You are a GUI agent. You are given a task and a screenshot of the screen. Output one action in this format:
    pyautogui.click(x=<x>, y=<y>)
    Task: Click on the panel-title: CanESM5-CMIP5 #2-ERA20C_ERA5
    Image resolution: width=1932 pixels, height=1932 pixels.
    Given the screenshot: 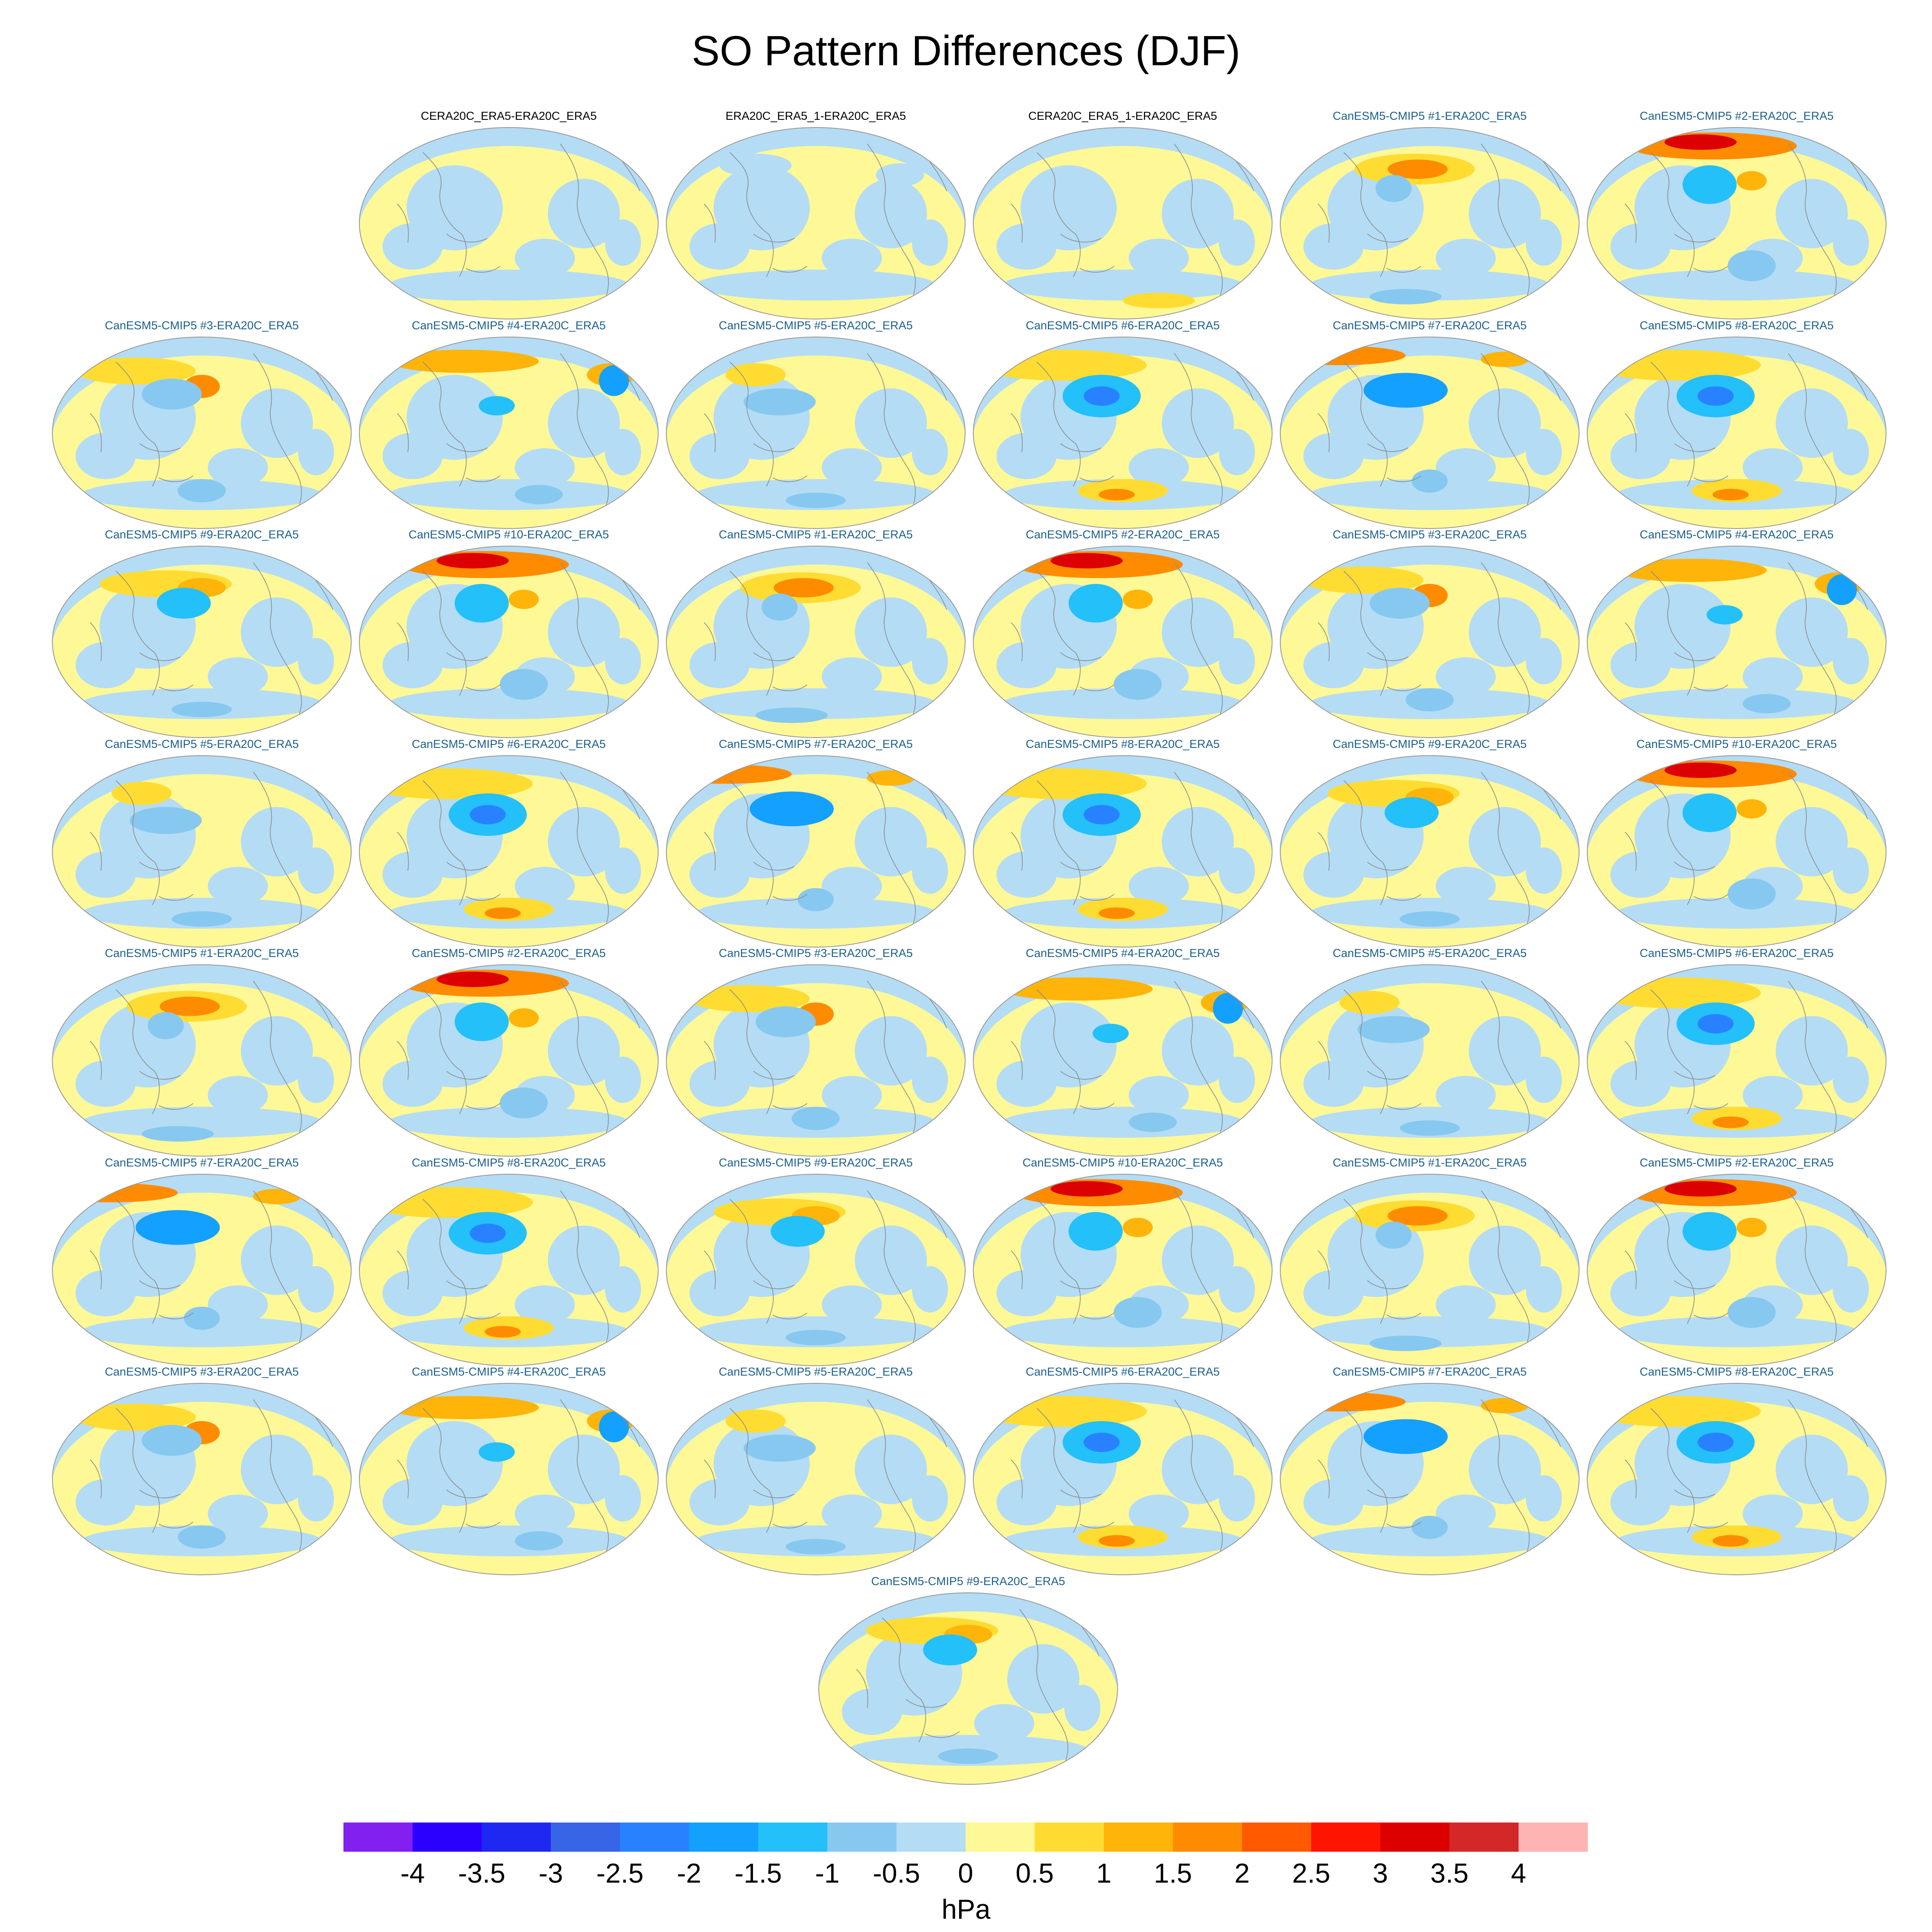 What is the action you would take?
    pyautogui.click(x=1737, y=1162)
    